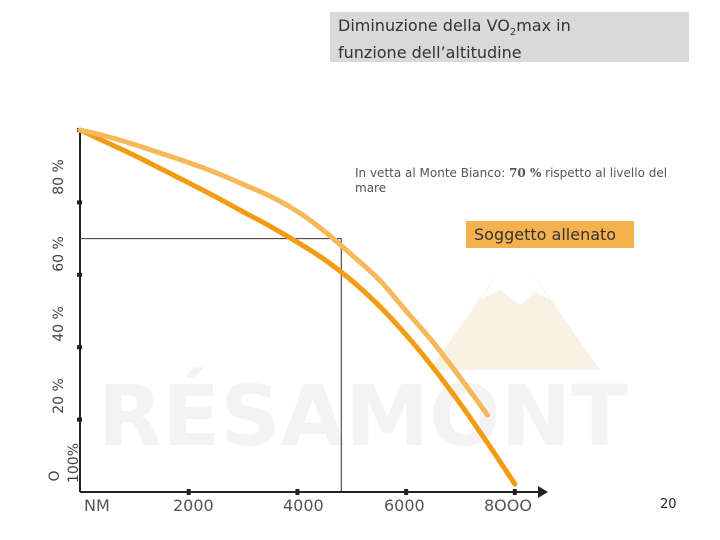 The image size is (720, 540). What do you see at coordinates (543, 25) in the screenshot?
I see `title-rest: max in` at bounding box center [543, 25].